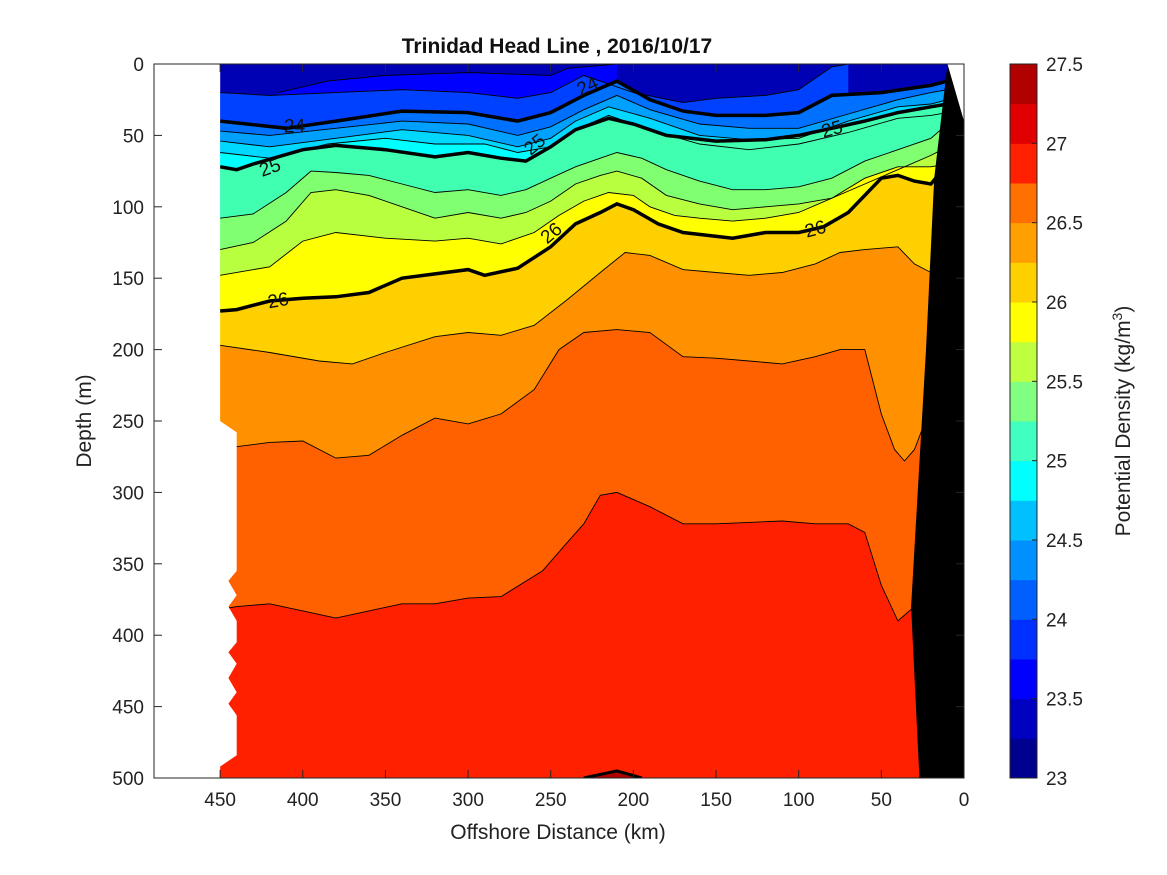  I want to click on colorbar-tick-label: 24.5, so click(1064, 541).